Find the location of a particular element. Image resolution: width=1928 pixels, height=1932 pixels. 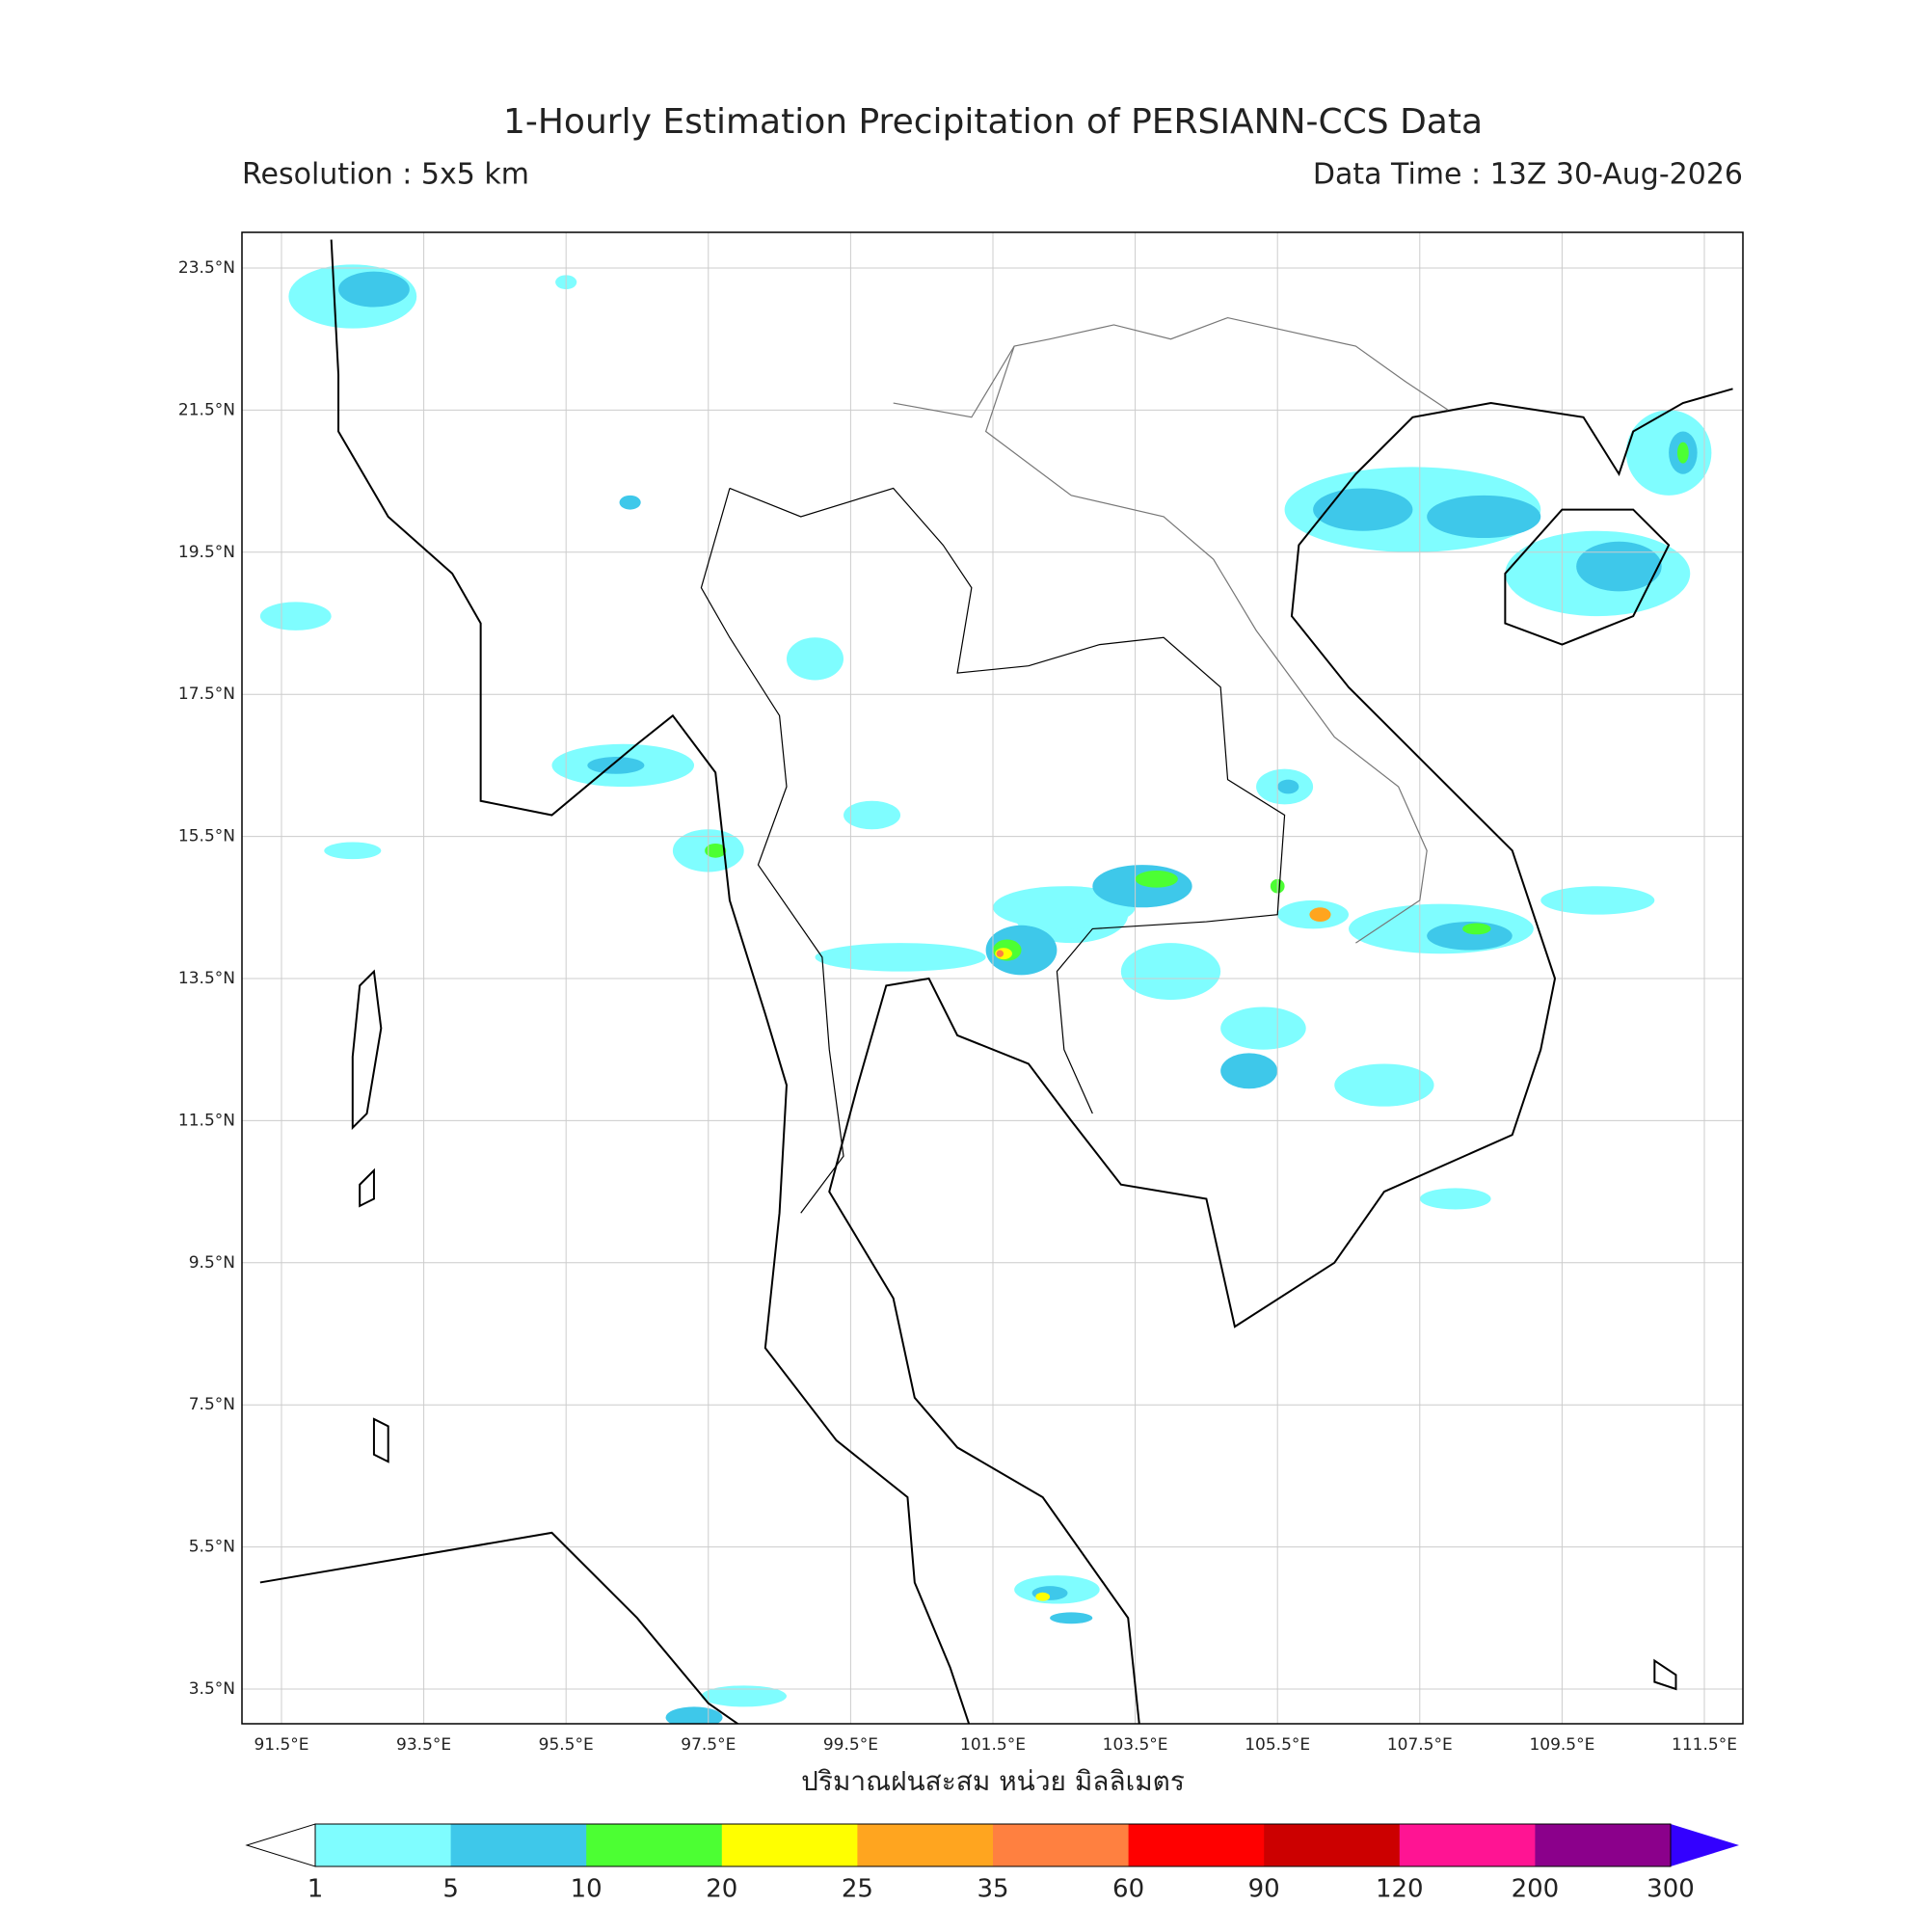

colorbar-low-extend is located at coordinates (280, 1845).